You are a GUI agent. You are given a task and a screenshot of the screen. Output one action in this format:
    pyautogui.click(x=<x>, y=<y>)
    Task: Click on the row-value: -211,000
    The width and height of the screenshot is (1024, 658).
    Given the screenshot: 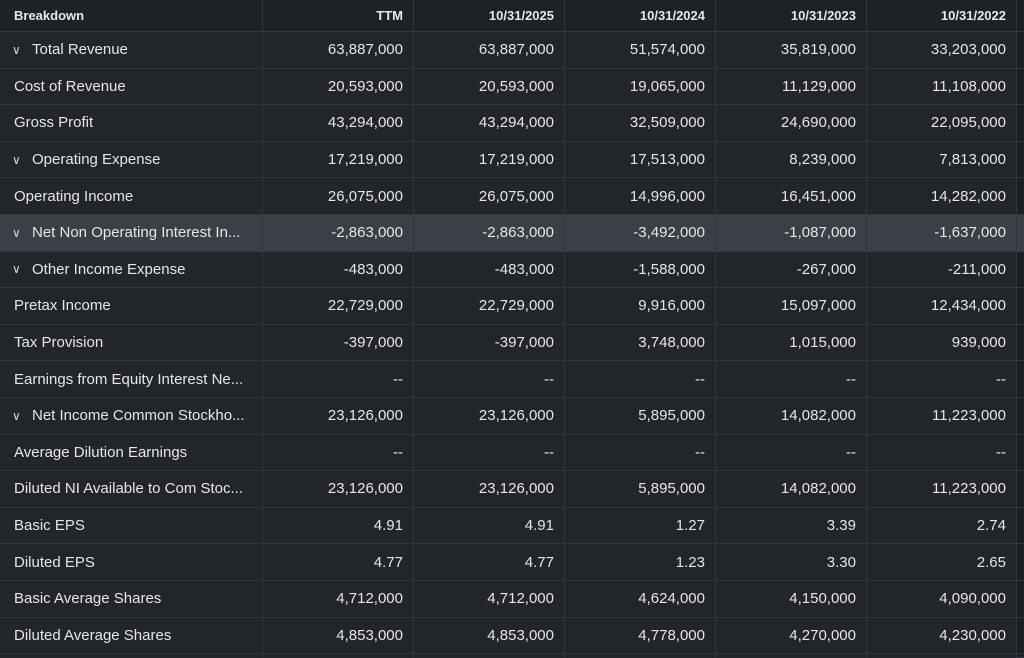 What is the action you would take?
    pyautogui.click(x=942, y=270)
    